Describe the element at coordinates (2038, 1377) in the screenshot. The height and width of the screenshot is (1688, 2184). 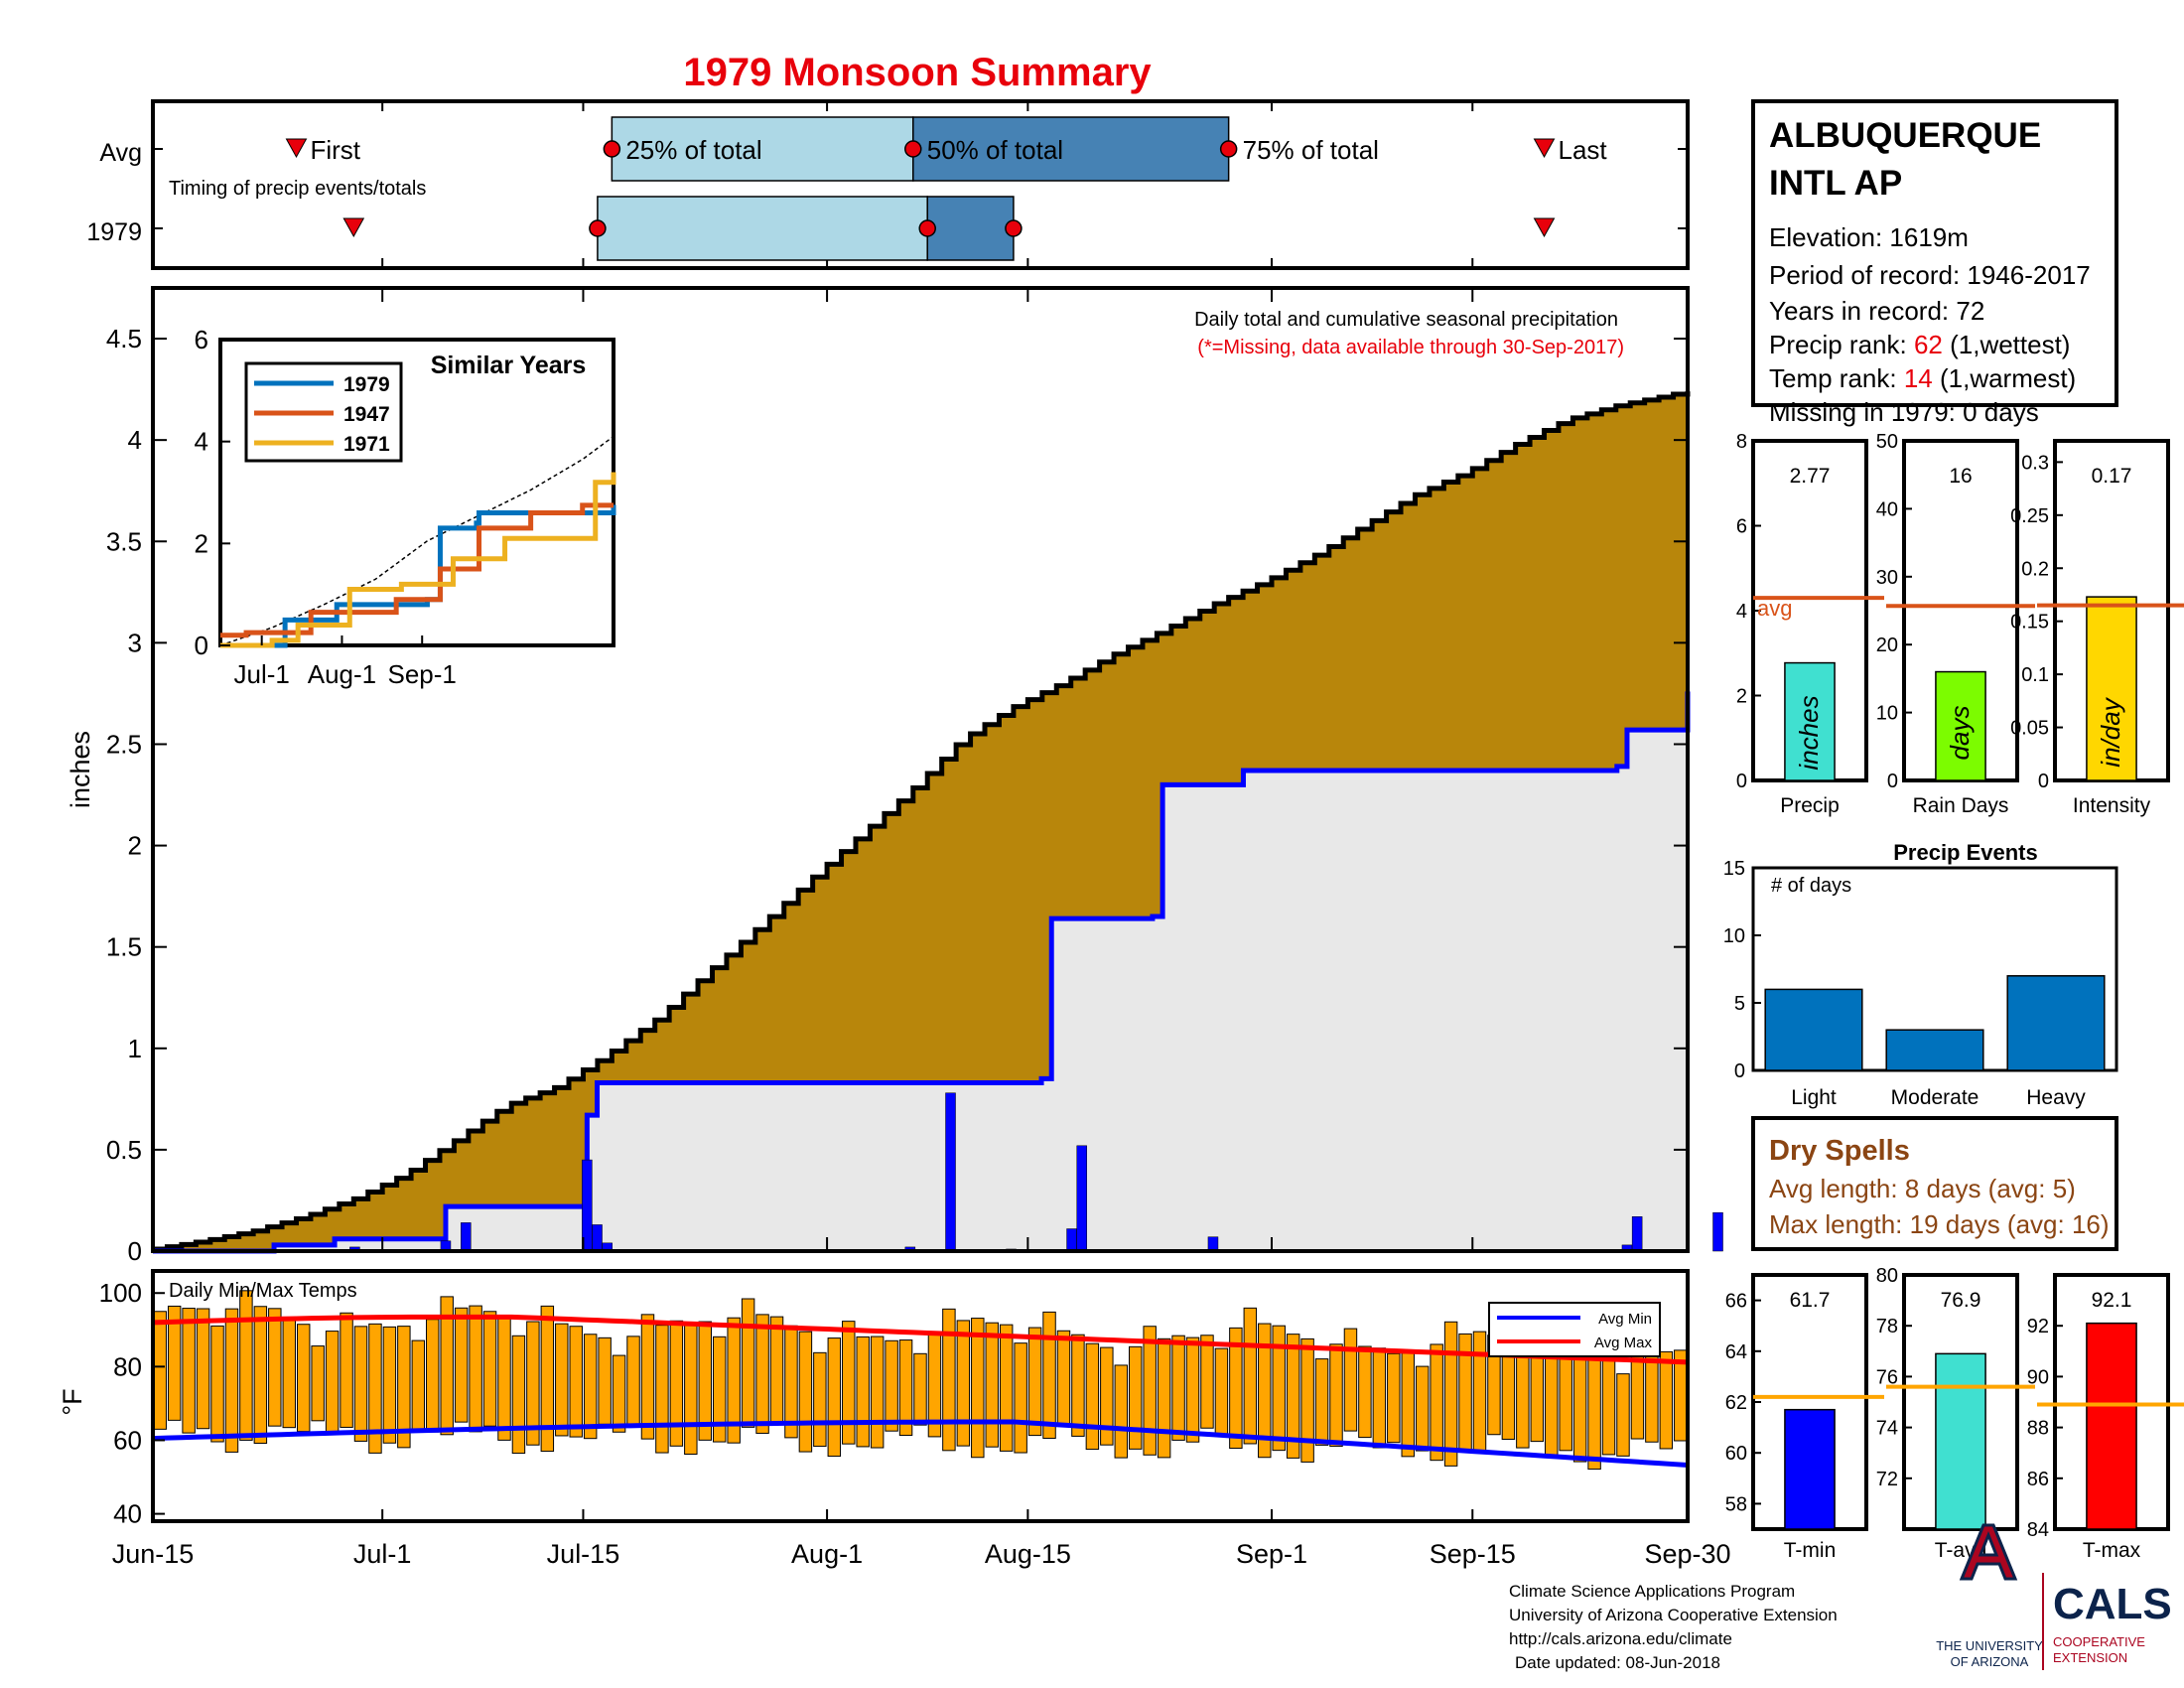
I see `temp-stats-y-tick-label: 90` at that location.